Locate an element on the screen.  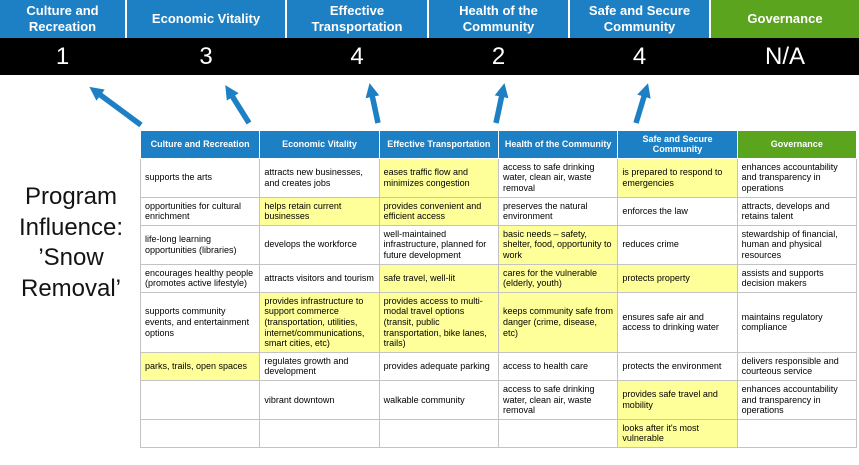
matrix-header-cell: Culture and Recreation is located at coordinates (200, 144).